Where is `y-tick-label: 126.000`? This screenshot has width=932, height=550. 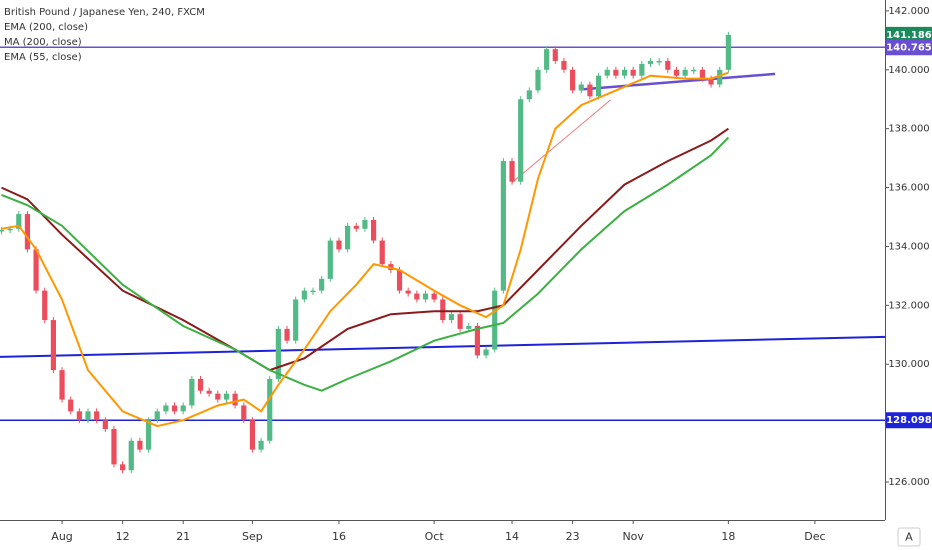
y-tick-label: 126.000 is located at coordinates (908, 482).